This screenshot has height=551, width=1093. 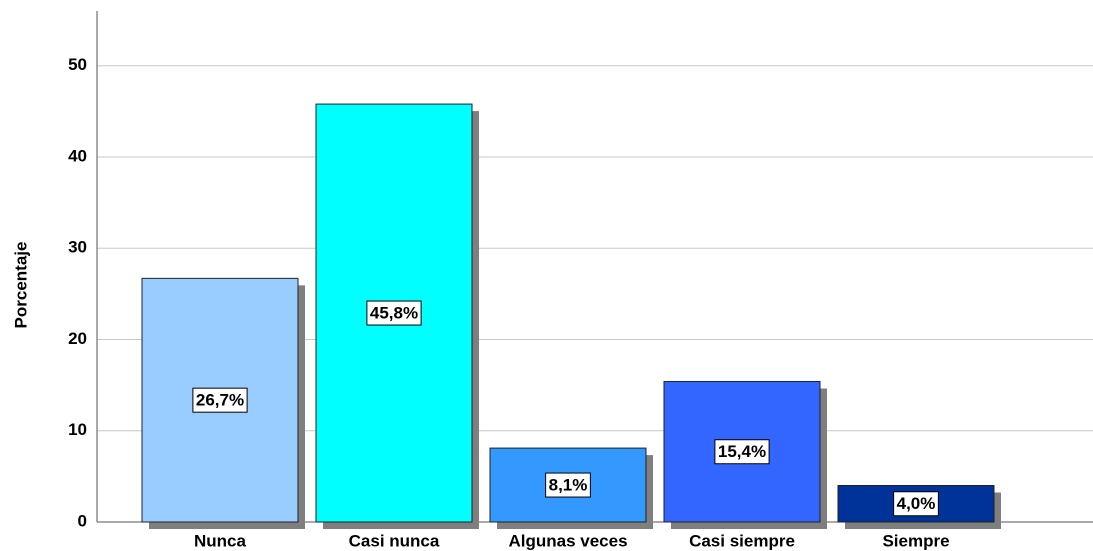 I want to click on value-label: 45,8%, so click(x=394, y=313).